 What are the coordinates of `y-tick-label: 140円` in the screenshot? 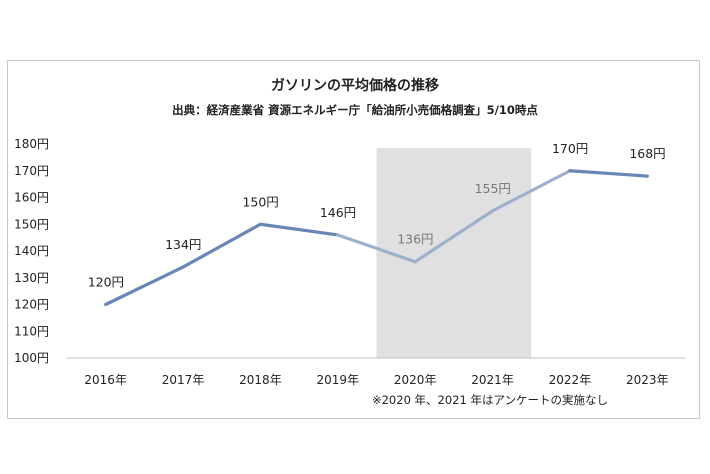 It's located at (31, 251).